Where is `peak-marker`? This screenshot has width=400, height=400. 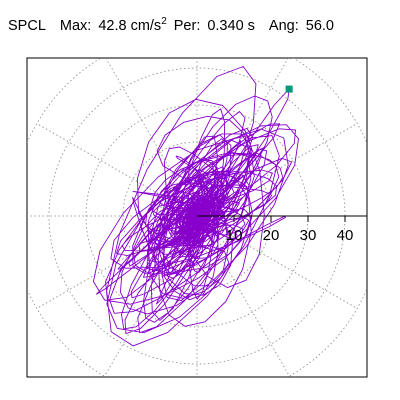
peak-marker is located at coordinates (289, 89).